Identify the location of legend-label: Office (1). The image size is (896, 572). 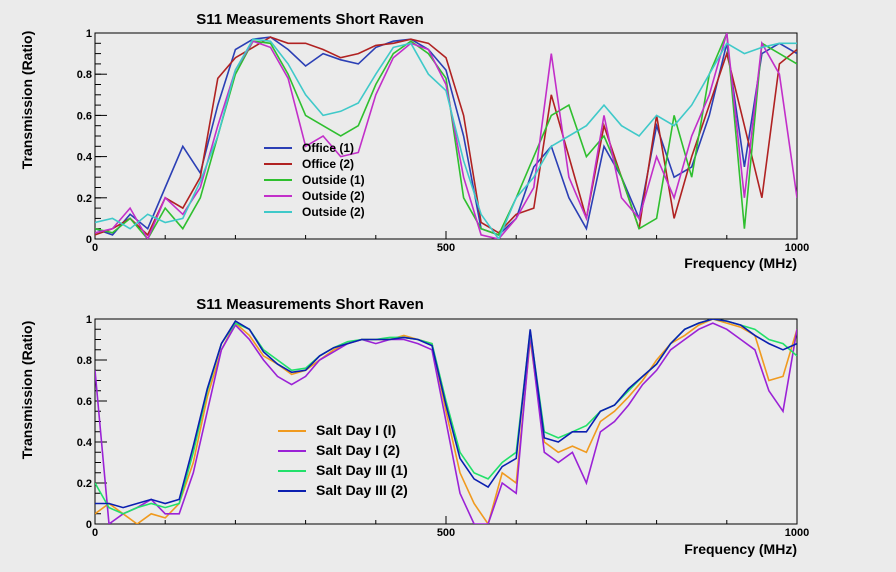
(328, 148).